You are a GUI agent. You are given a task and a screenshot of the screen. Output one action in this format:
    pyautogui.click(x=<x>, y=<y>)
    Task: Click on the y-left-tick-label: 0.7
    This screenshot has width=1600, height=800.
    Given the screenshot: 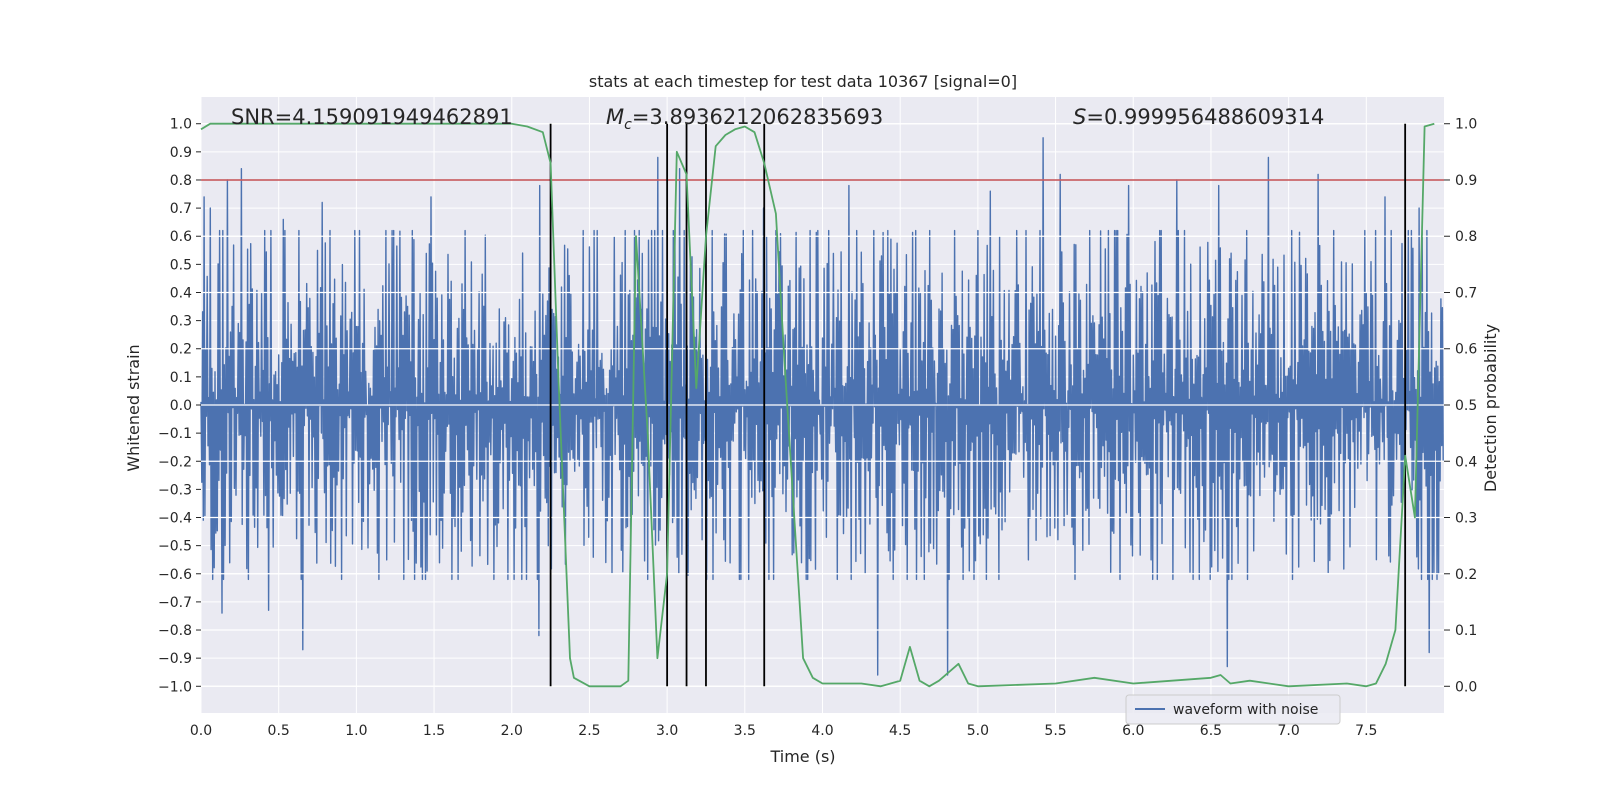 What is the action you would take?
    pyautogui.click(x=181, y=209)
    